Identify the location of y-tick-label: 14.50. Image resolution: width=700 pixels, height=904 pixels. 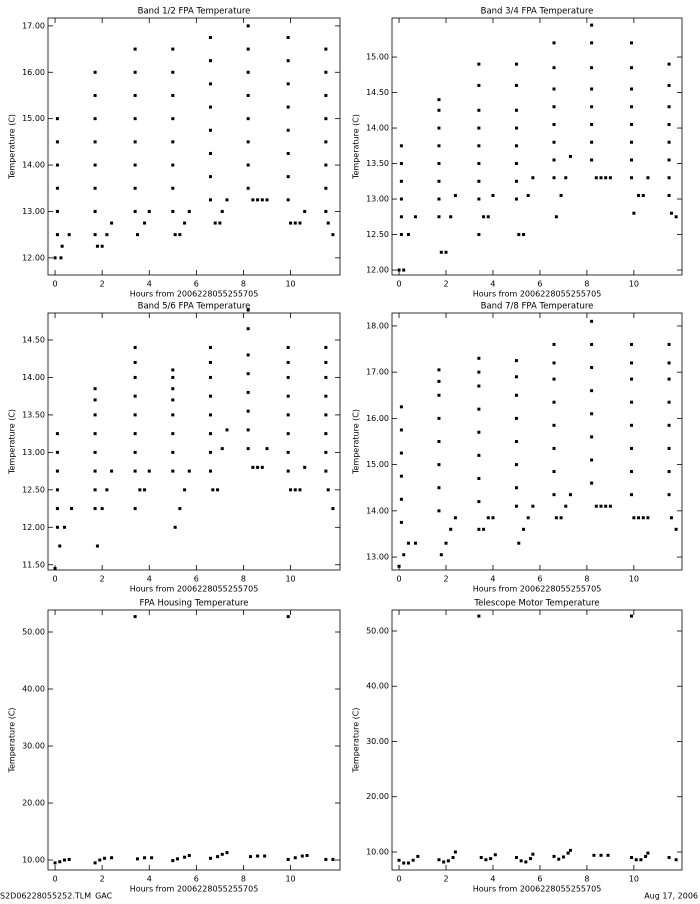
(33, 339).